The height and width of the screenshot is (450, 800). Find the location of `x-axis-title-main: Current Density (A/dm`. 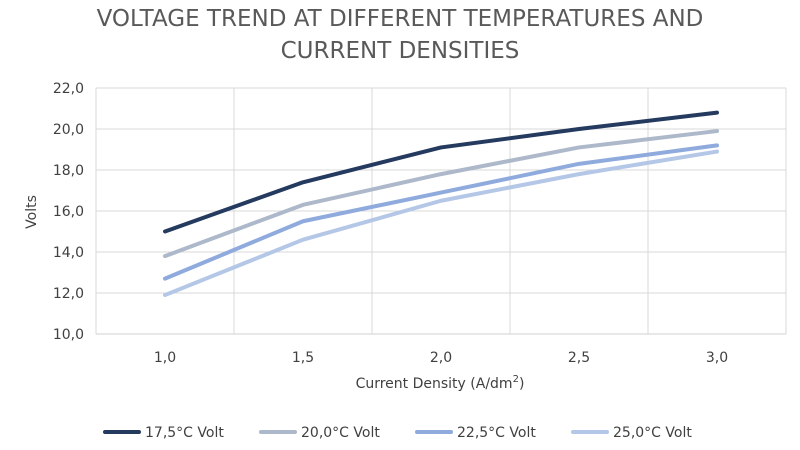

x-axis-title-main: Current Density (A/dm is located at coordinates (434, 384).